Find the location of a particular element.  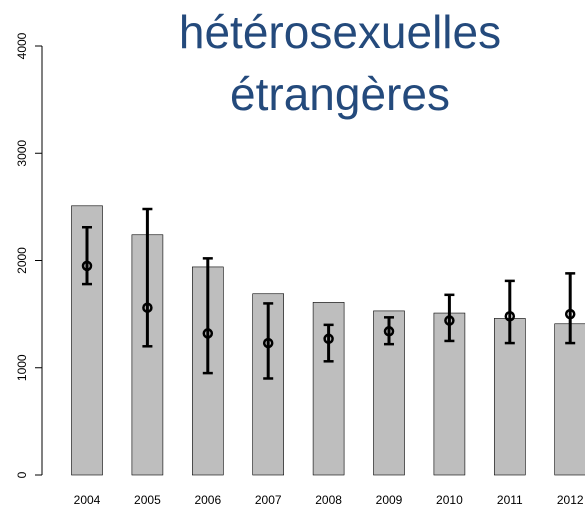

y-tick-label: 1000 is located at coordinates (22, 367).